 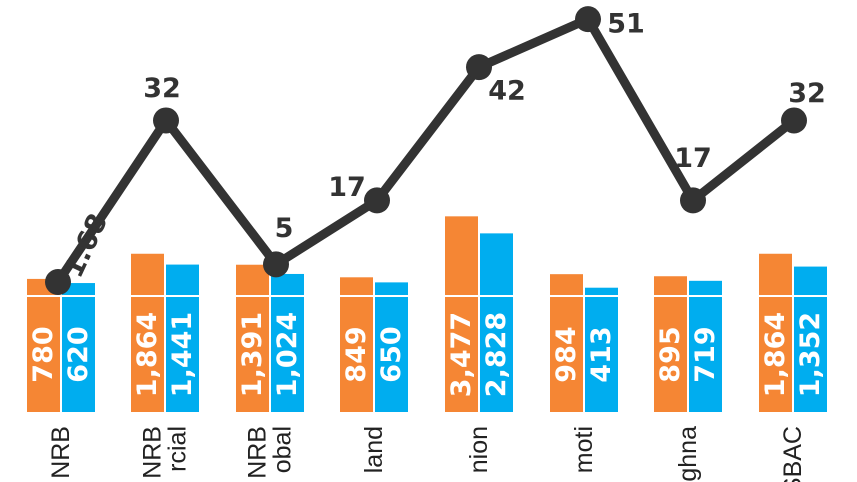 What do you see at coordinates (584, 449) in the screenshot?
I see `category-label-6: moti` at bounding box center [584, 449].